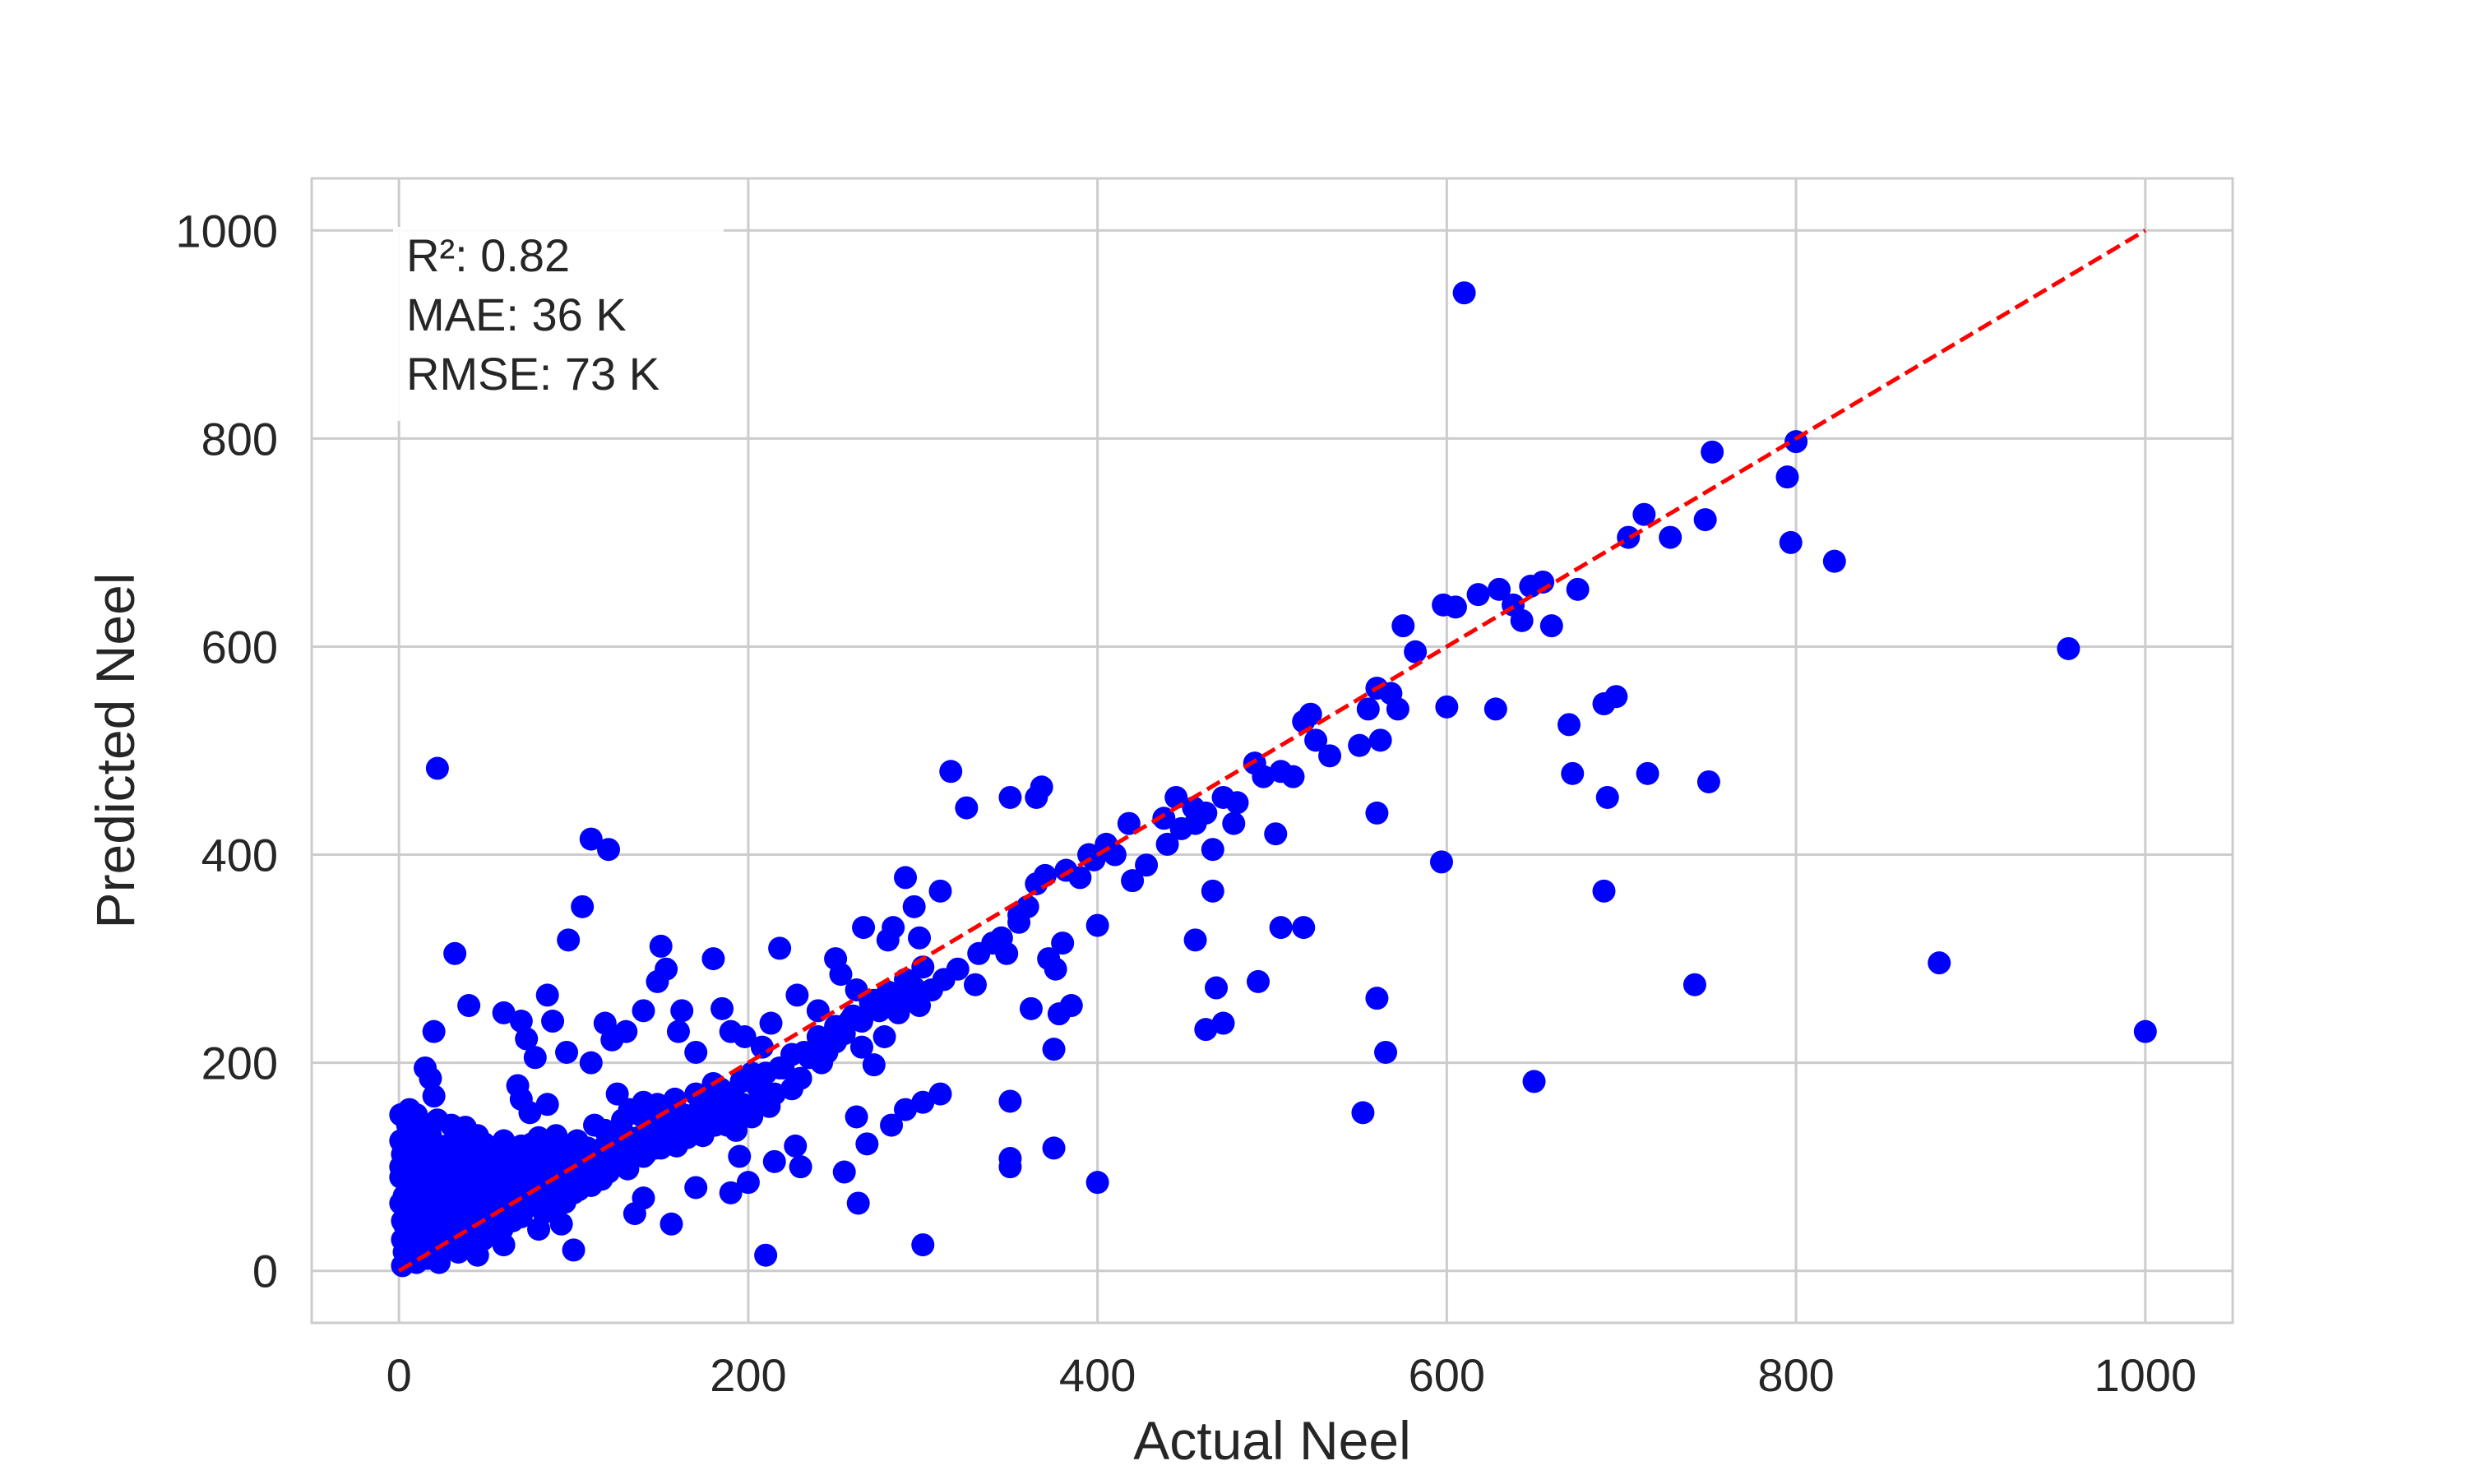  What do you see at coordinates (265, 1271) in the screenshot?
I see `y-tick-label: 0` at bounding box center [265, 1271].